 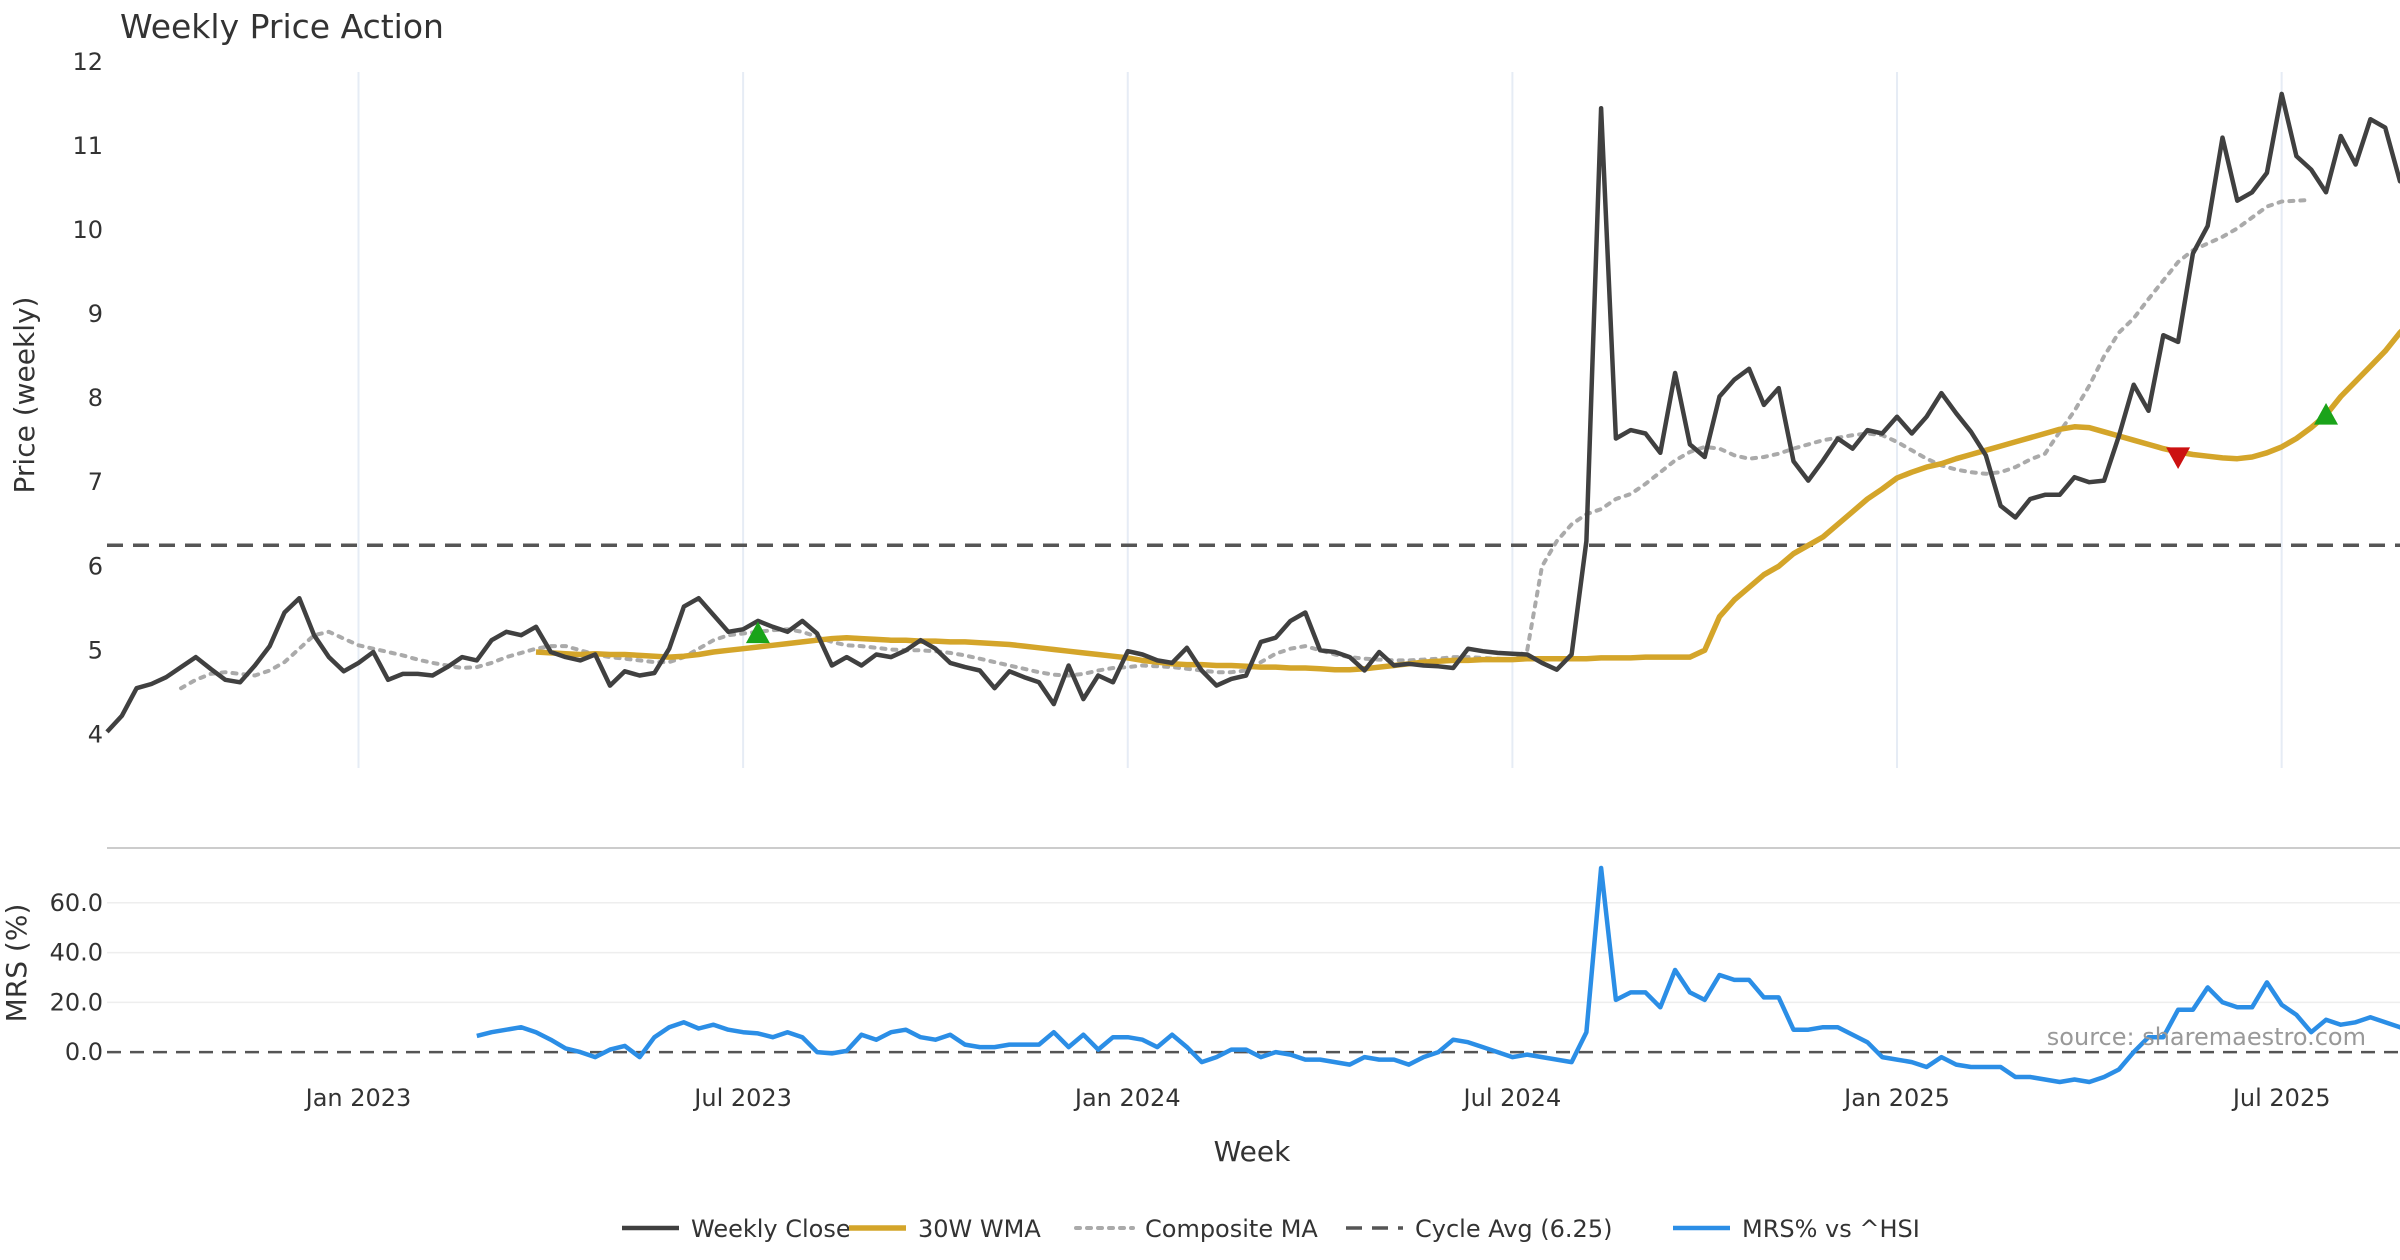 I want to click on price-y-tick: 10, so click(x=87, y=230).